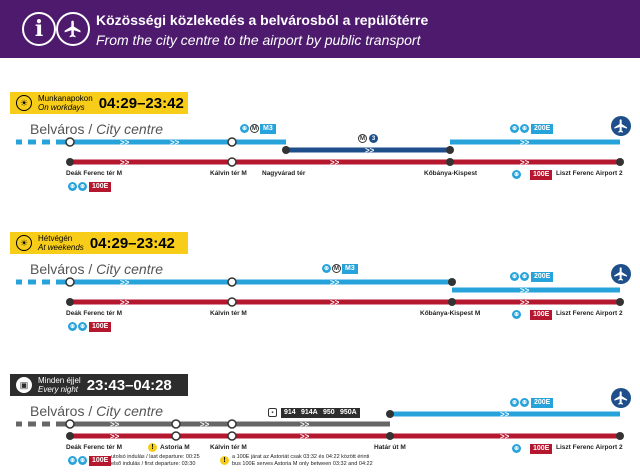  I want to click on stop-label: Kőbánya-Kispest, so click(451, 173).